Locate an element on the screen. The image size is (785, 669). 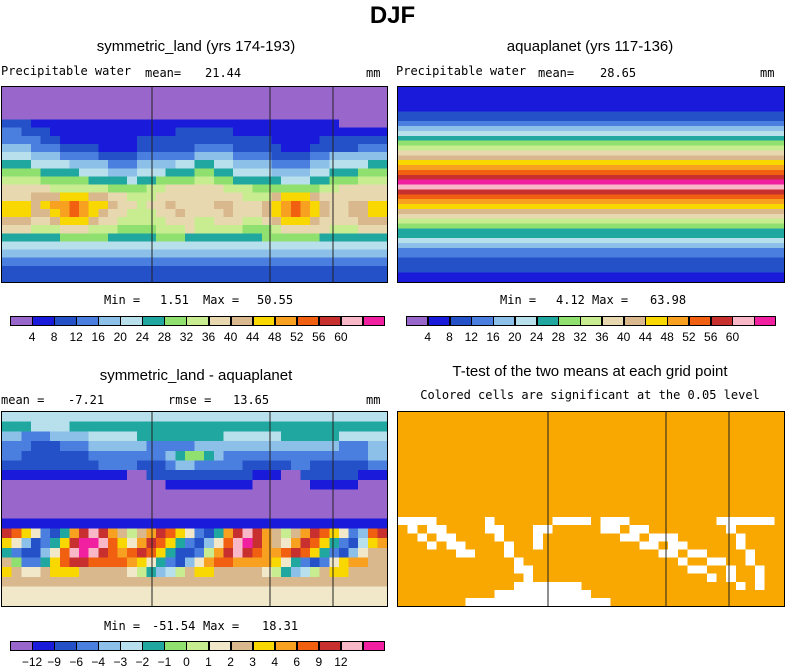
colorbar-swatch is located at coordinates (526, 321).